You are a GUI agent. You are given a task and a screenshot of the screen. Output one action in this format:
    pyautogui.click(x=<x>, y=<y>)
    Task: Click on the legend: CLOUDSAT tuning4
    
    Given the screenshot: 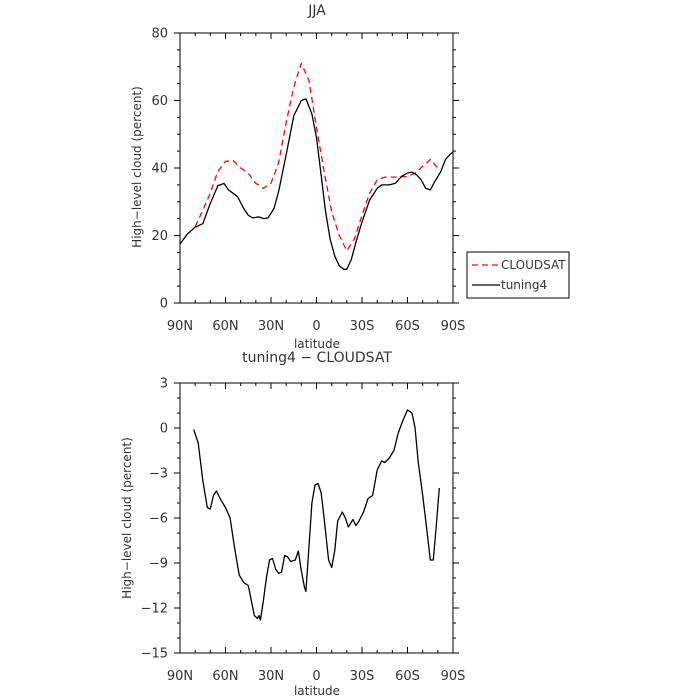 What is the action you would take?
    pyautogui.click(x=518, y=275)
    